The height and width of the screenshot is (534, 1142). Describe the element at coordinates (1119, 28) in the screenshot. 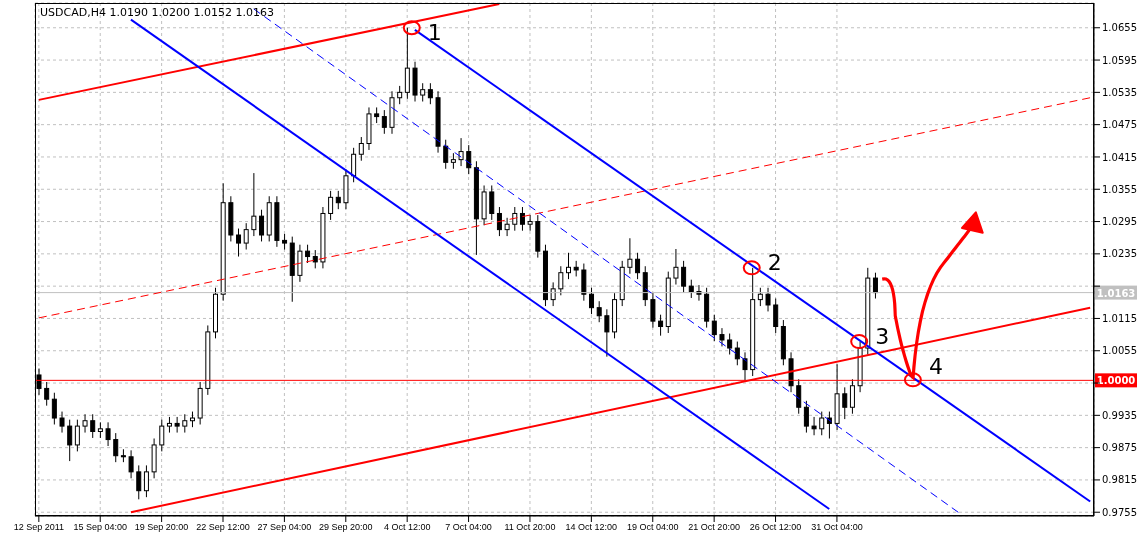

I see `y-tick-label: 1.0655` at that location.